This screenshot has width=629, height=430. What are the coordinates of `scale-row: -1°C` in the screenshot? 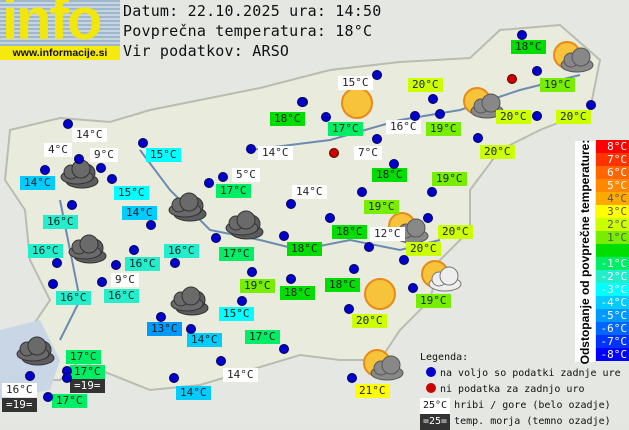 It's located at (612, 263).